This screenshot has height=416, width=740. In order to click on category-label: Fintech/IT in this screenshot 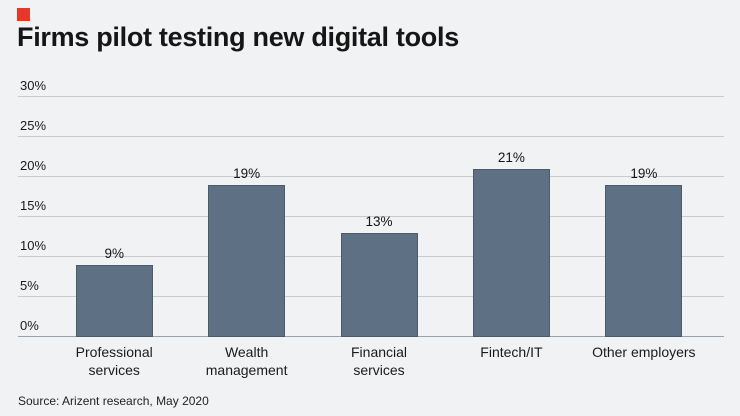, I will do `click(511, 352)`.